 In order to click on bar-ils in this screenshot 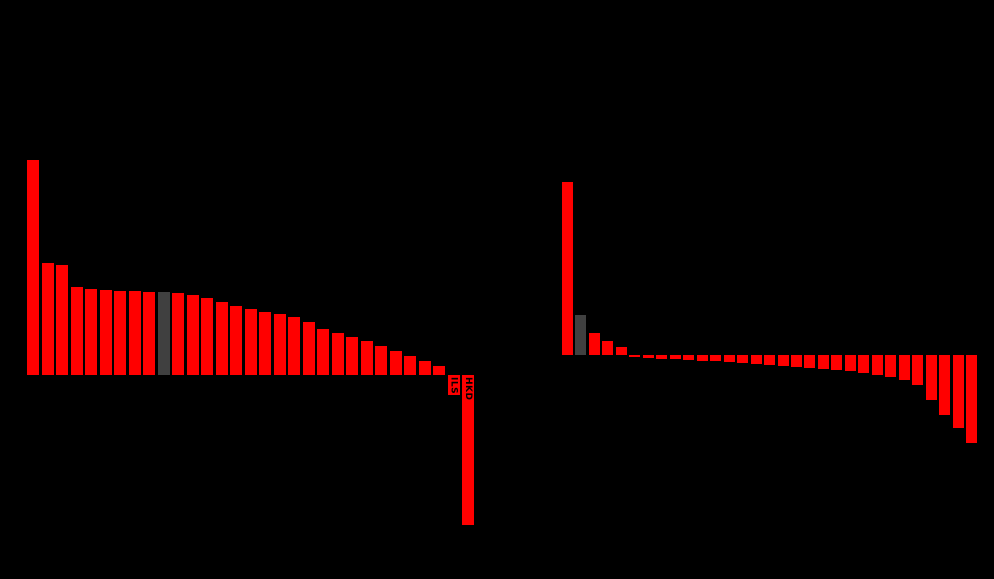, I will do `click(453, 385)`.